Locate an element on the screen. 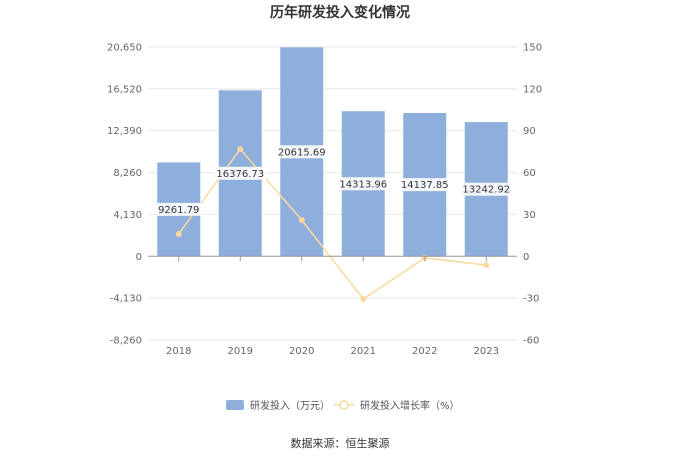 The width and height of the screenshot is (680, 460). y-left-tick-label: 20,650 is located at coordinates (124, 48).